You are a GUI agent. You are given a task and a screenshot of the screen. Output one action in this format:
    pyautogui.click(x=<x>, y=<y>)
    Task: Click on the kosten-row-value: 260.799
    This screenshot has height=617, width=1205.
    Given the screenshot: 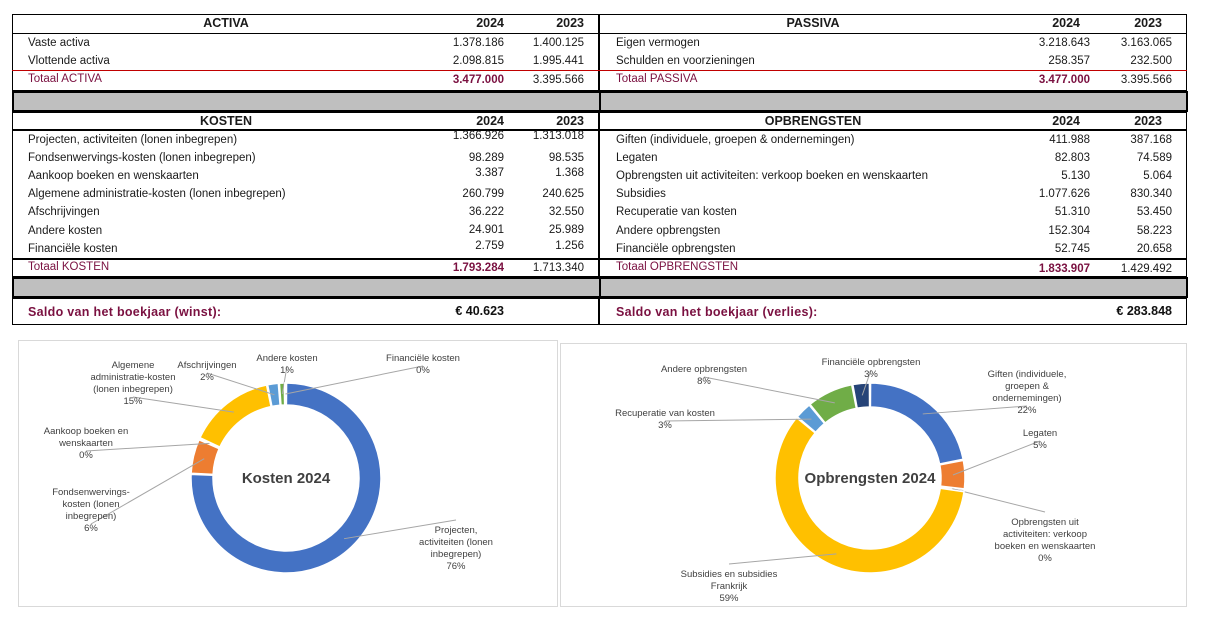 What is the action you would take?
    pyautogui.click(x=483, y=194)
    